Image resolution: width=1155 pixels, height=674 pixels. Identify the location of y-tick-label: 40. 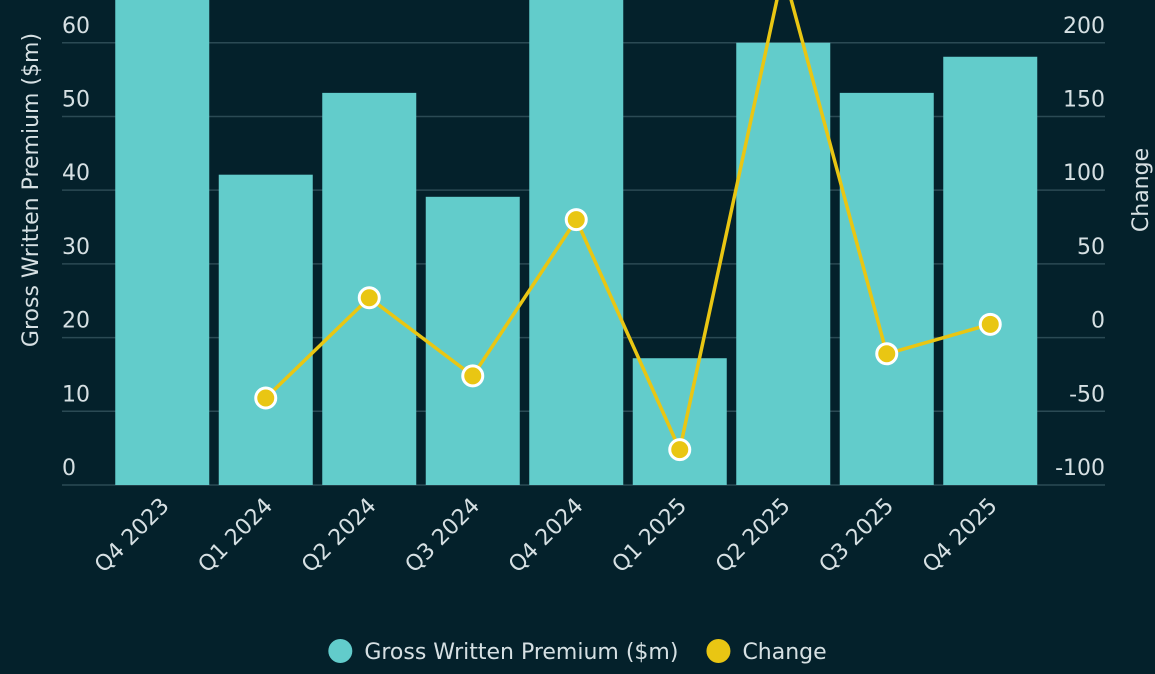
(76, 173).